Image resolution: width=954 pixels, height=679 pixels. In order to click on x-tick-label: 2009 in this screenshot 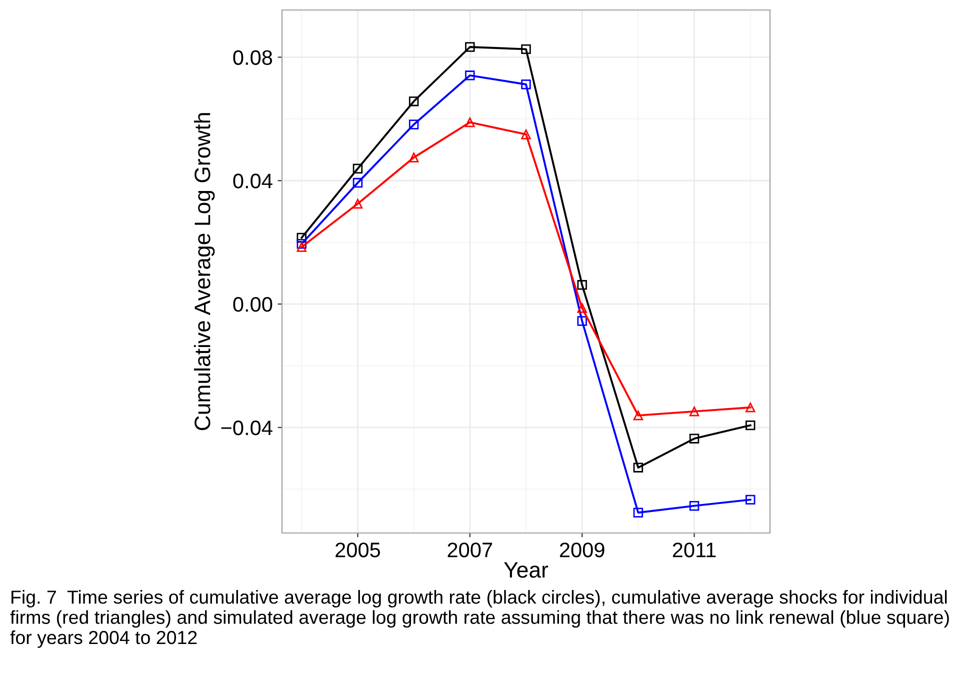, I will do `click(582, 550)`.